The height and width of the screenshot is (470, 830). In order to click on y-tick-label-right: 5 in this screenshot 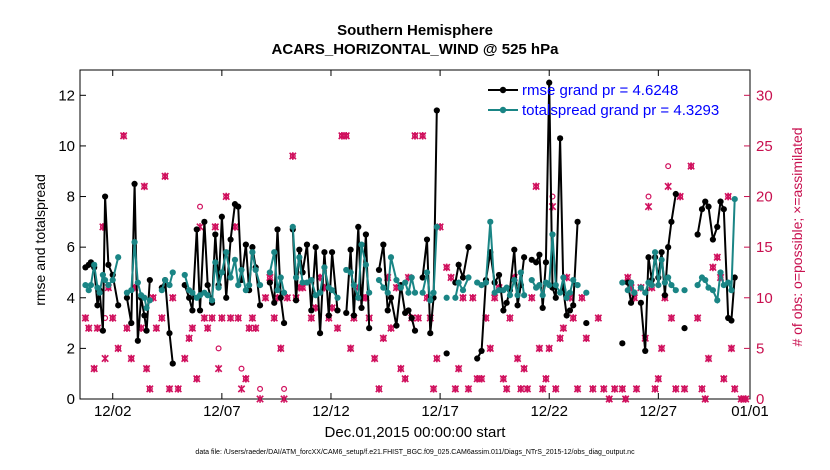, I will do `click(760, 348)`.